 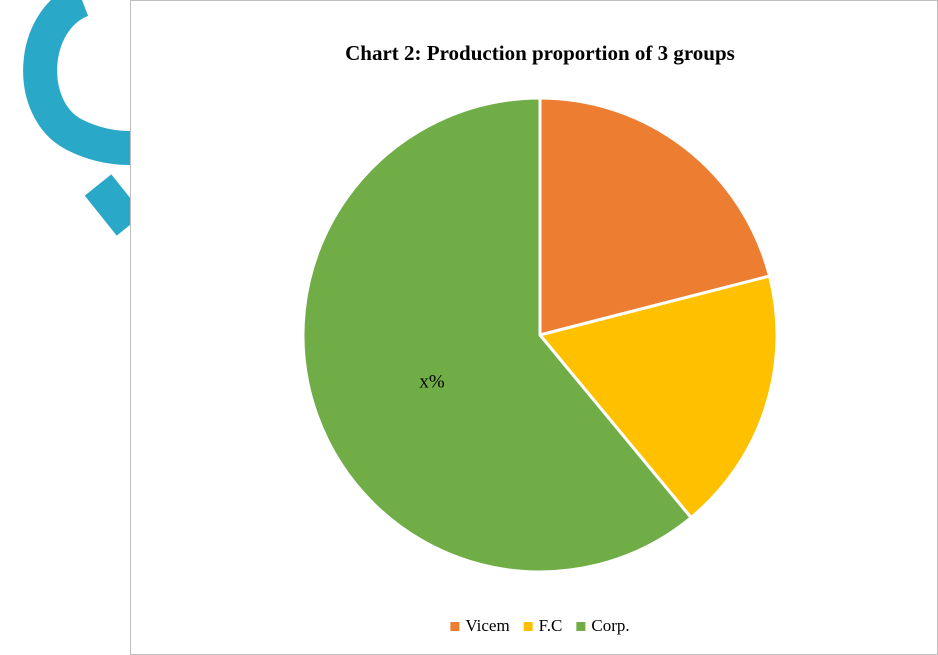 What do you see at coordinates (77, 82) in the screenshot?
I see `watermark-arc` at bounding box center [77, 82].